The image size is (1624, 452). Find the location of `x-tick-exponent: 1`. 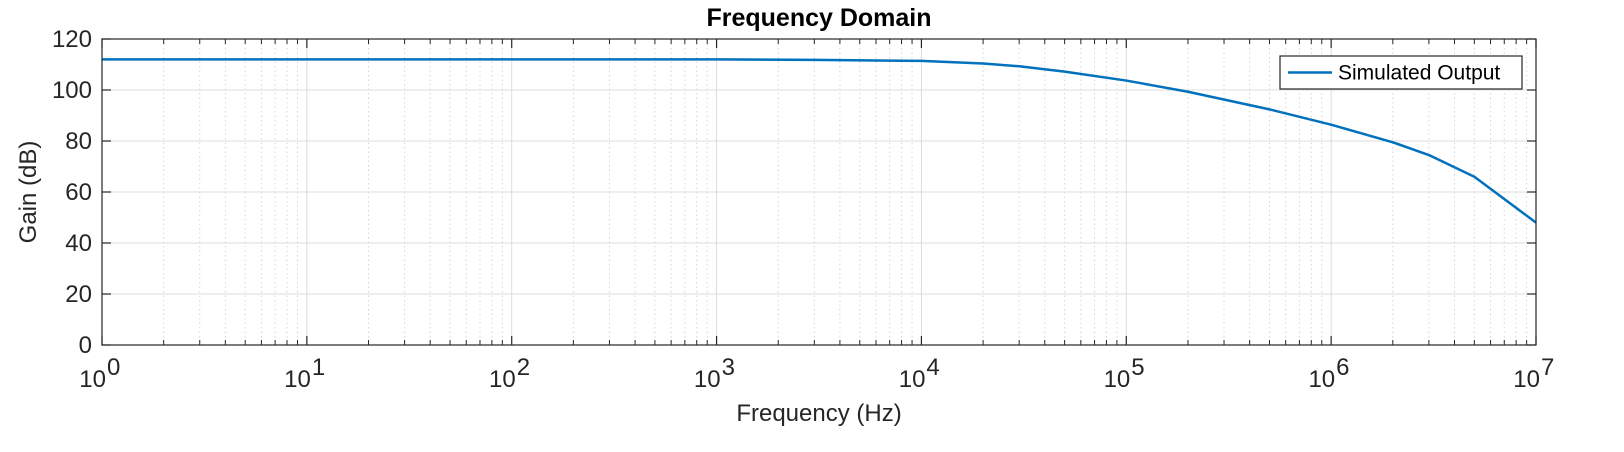

x-tick-exponent: 1 is located at coordinates (318, 367).